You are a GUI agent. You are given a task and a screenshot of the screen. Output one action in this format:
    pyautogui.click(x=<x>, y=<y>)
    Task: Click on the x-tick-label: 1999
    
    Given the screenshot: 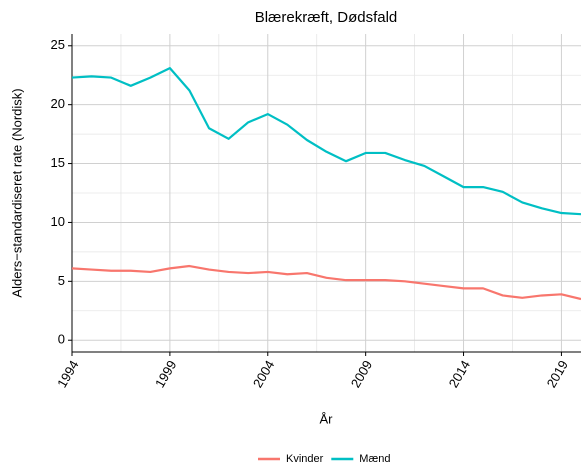 What is the action you would take?
    pyautogui.click(x=165, y=374)
    